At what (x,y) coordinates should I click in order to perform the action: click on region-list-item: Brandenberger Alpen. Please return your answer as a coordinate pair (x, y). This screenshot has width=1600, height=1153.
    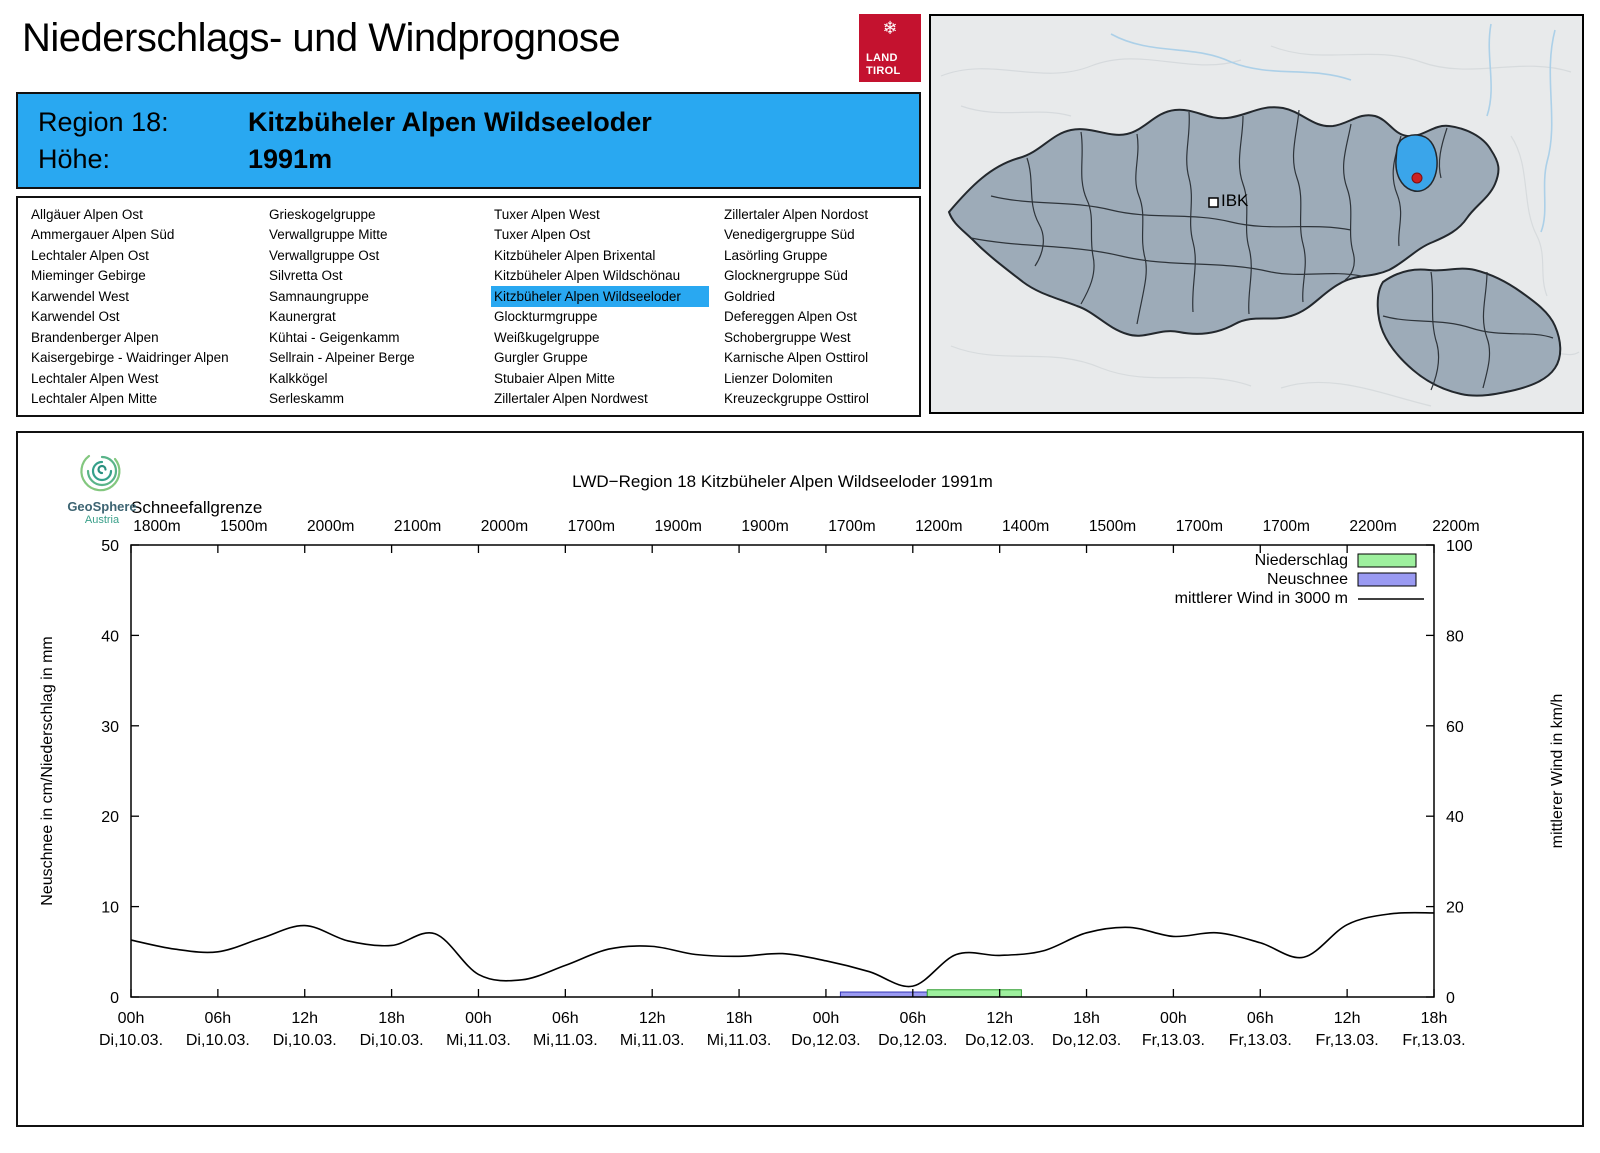
    Looking at the image, I should click on (95, 337).